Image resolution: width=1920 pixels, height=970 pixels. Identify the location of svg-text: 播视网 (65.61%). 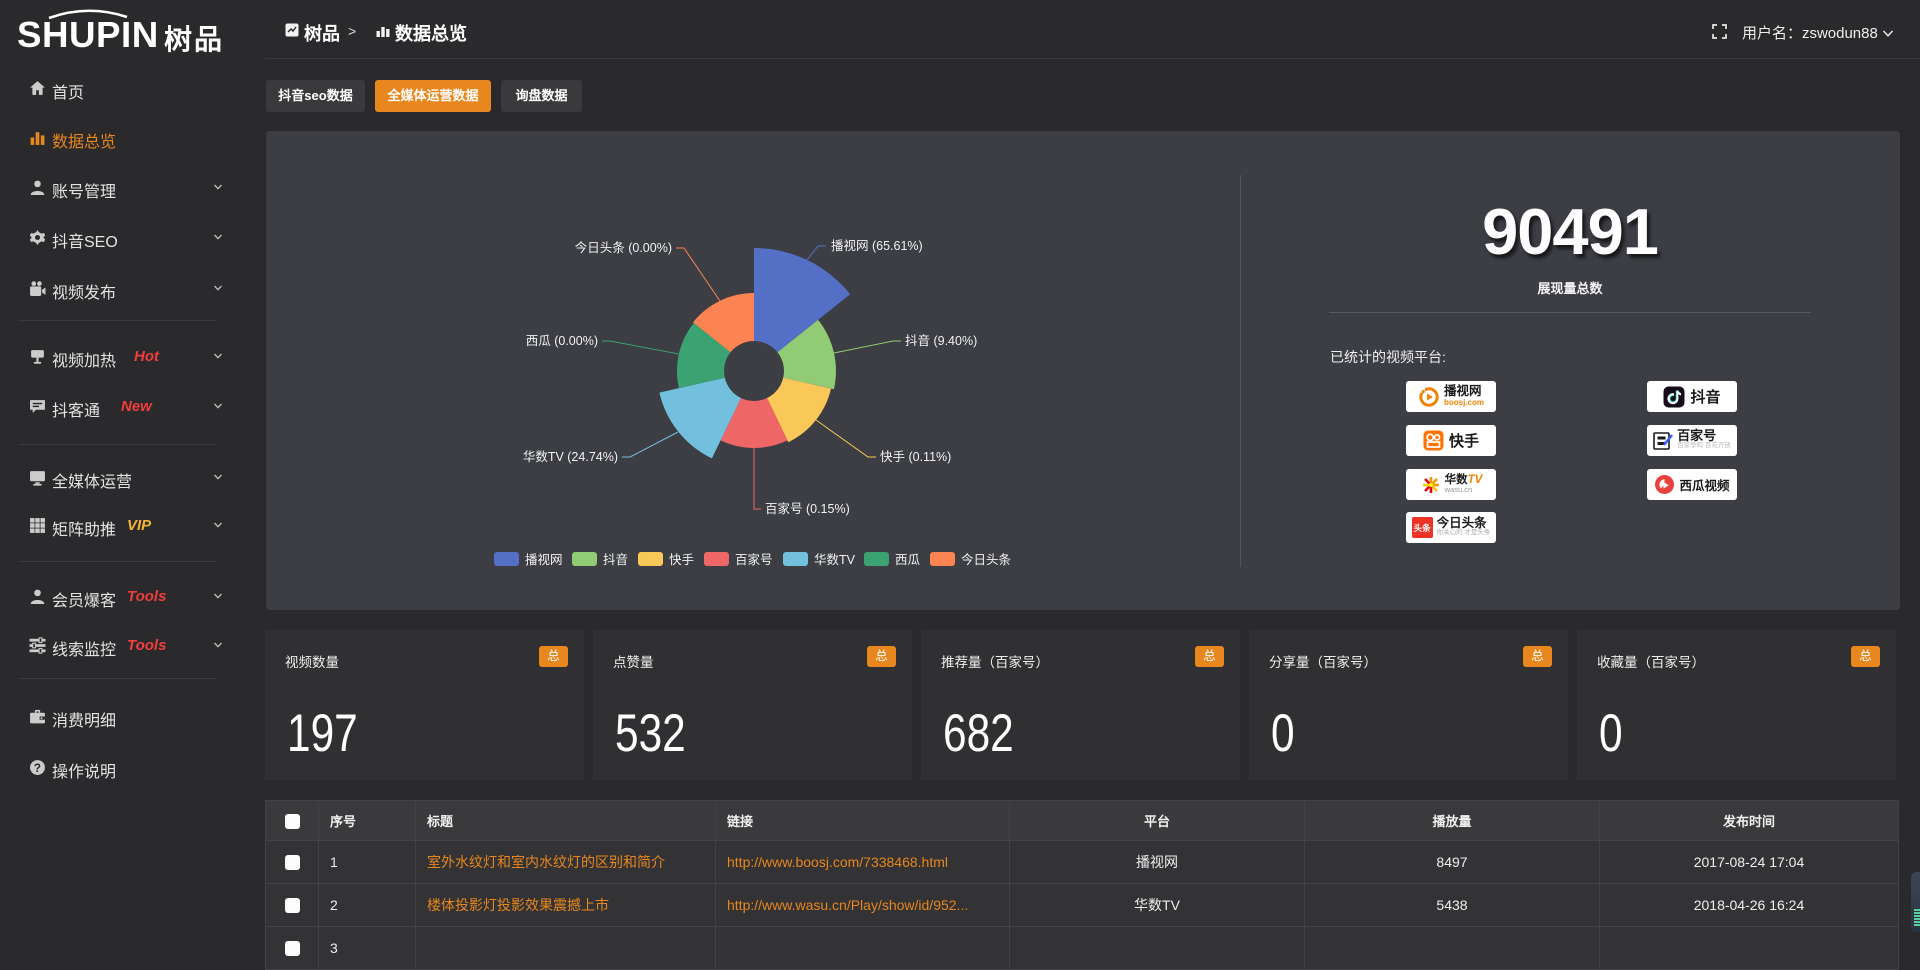
(877, 245).